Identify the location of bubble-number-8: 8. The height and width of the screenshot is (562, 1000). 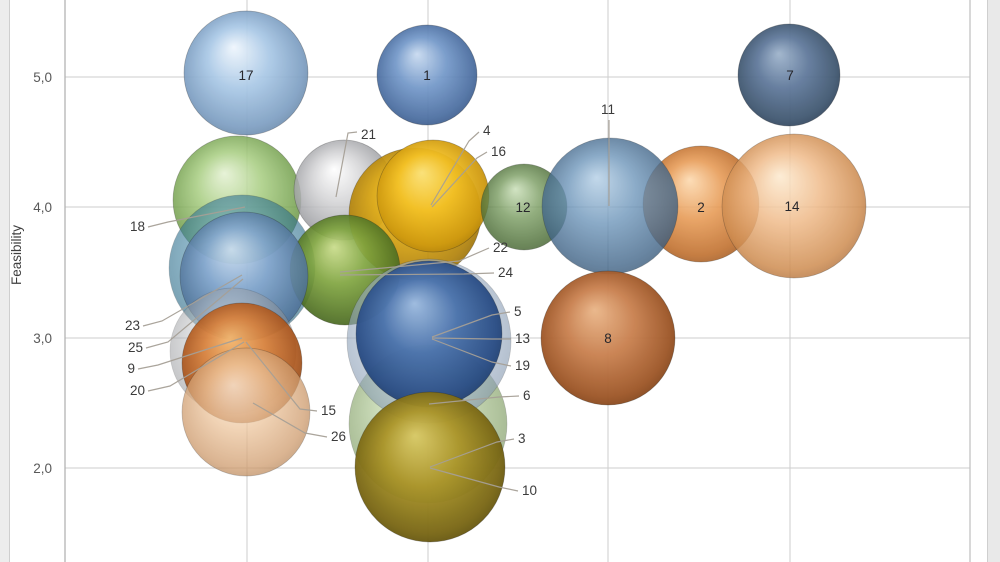
(608, 338).